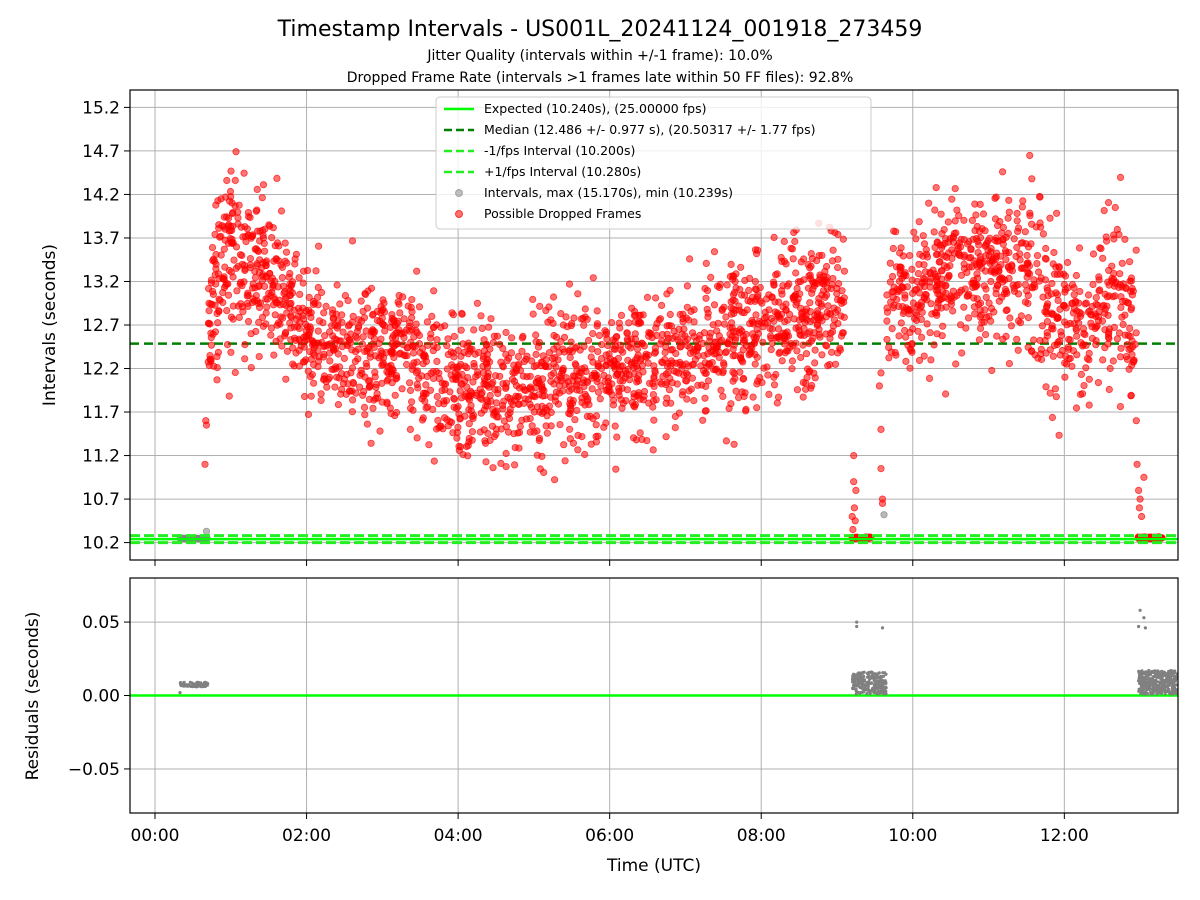 This screenshot has width=1200, height=900. What do you see at coordinates (562, 213) in the screenshot?
I see `legend-label-dropped: Possible Dropped Frames` at bounding box center [562, 213].